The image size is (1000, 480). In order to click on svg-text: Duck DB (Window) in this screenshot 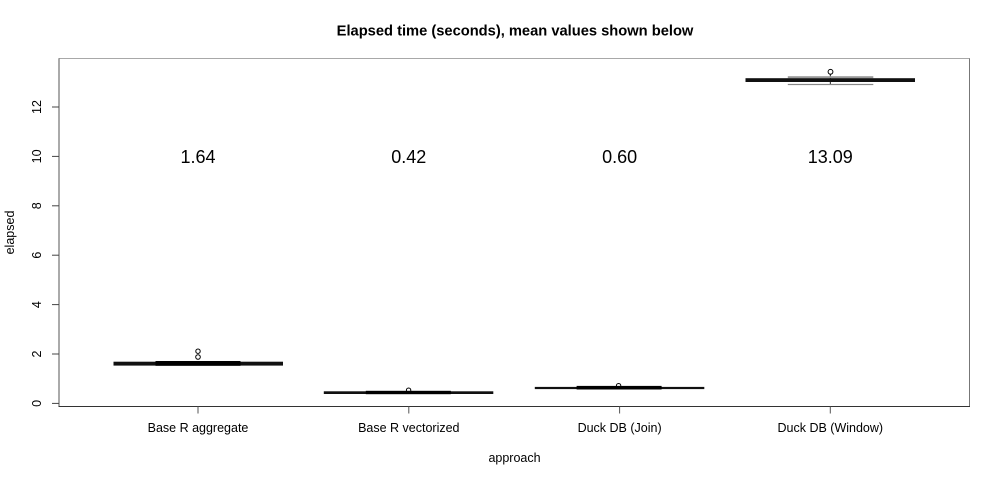, I will do `click(831, 428)`.